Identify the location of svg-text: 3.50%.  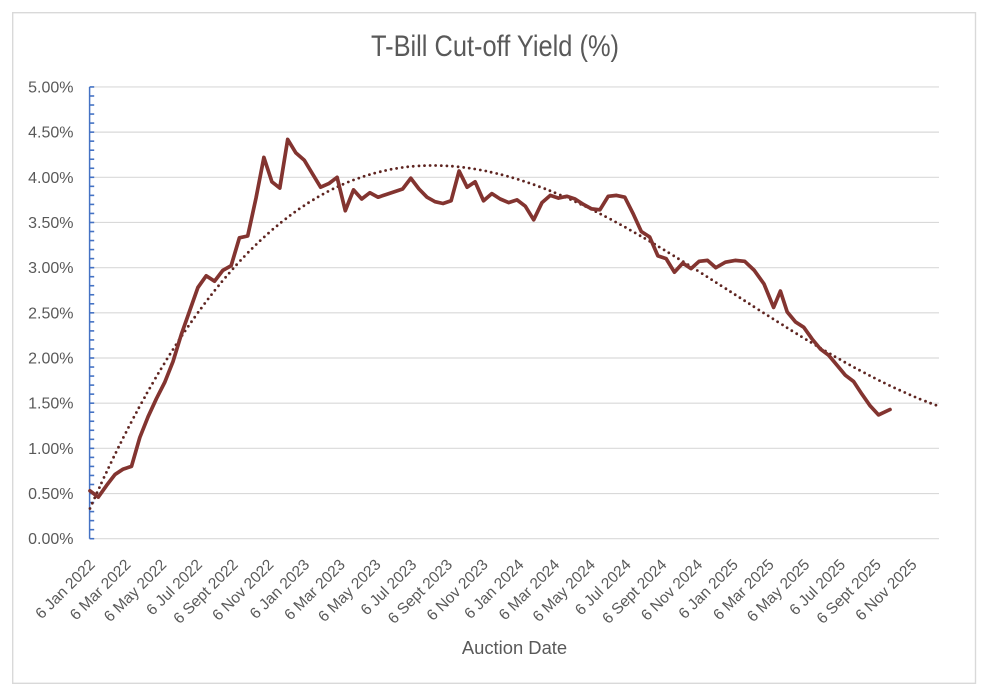
(50, 223).